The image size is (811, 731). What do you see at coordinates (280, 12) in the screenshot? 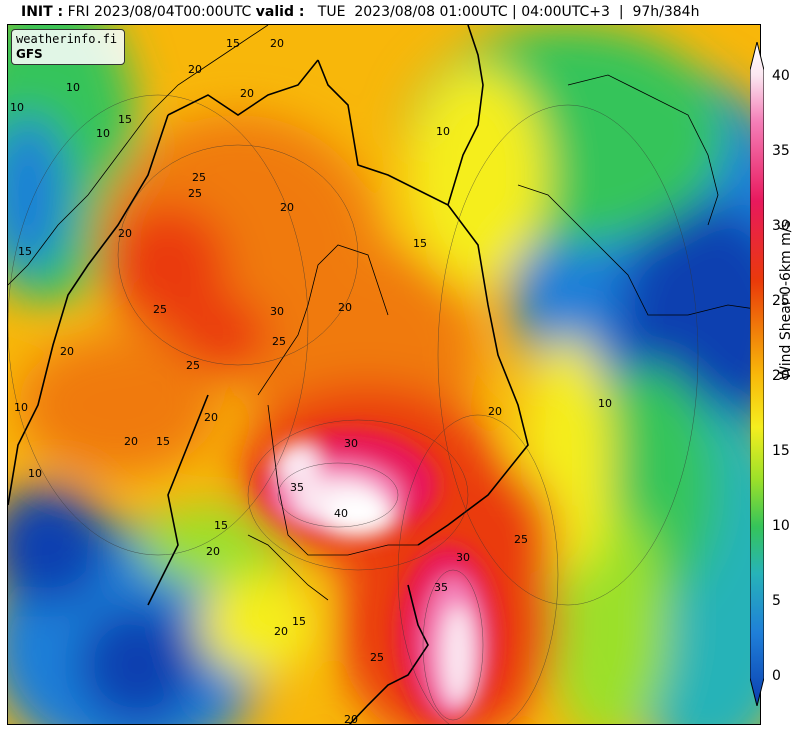
I see `valid-label: valid :` at bounding box center [280, 12].